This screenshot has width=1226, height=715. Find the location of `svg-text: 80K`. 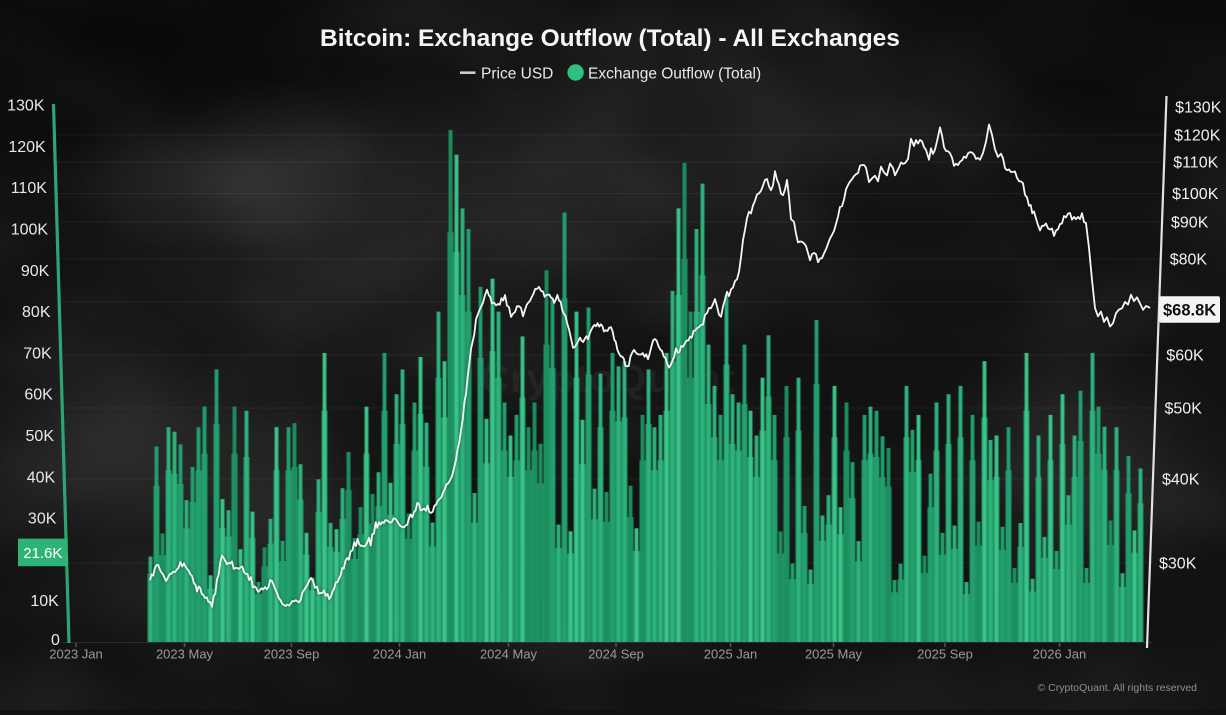

svg-text: 80K is located at coordinates (36, 312).